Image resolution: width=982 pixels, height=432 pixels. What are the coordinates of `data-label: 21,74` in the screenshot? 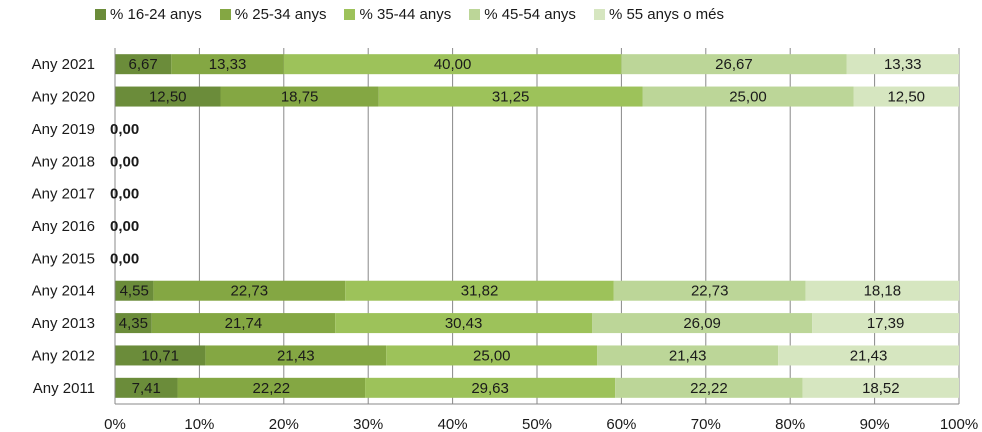 It's located at (244, 323).